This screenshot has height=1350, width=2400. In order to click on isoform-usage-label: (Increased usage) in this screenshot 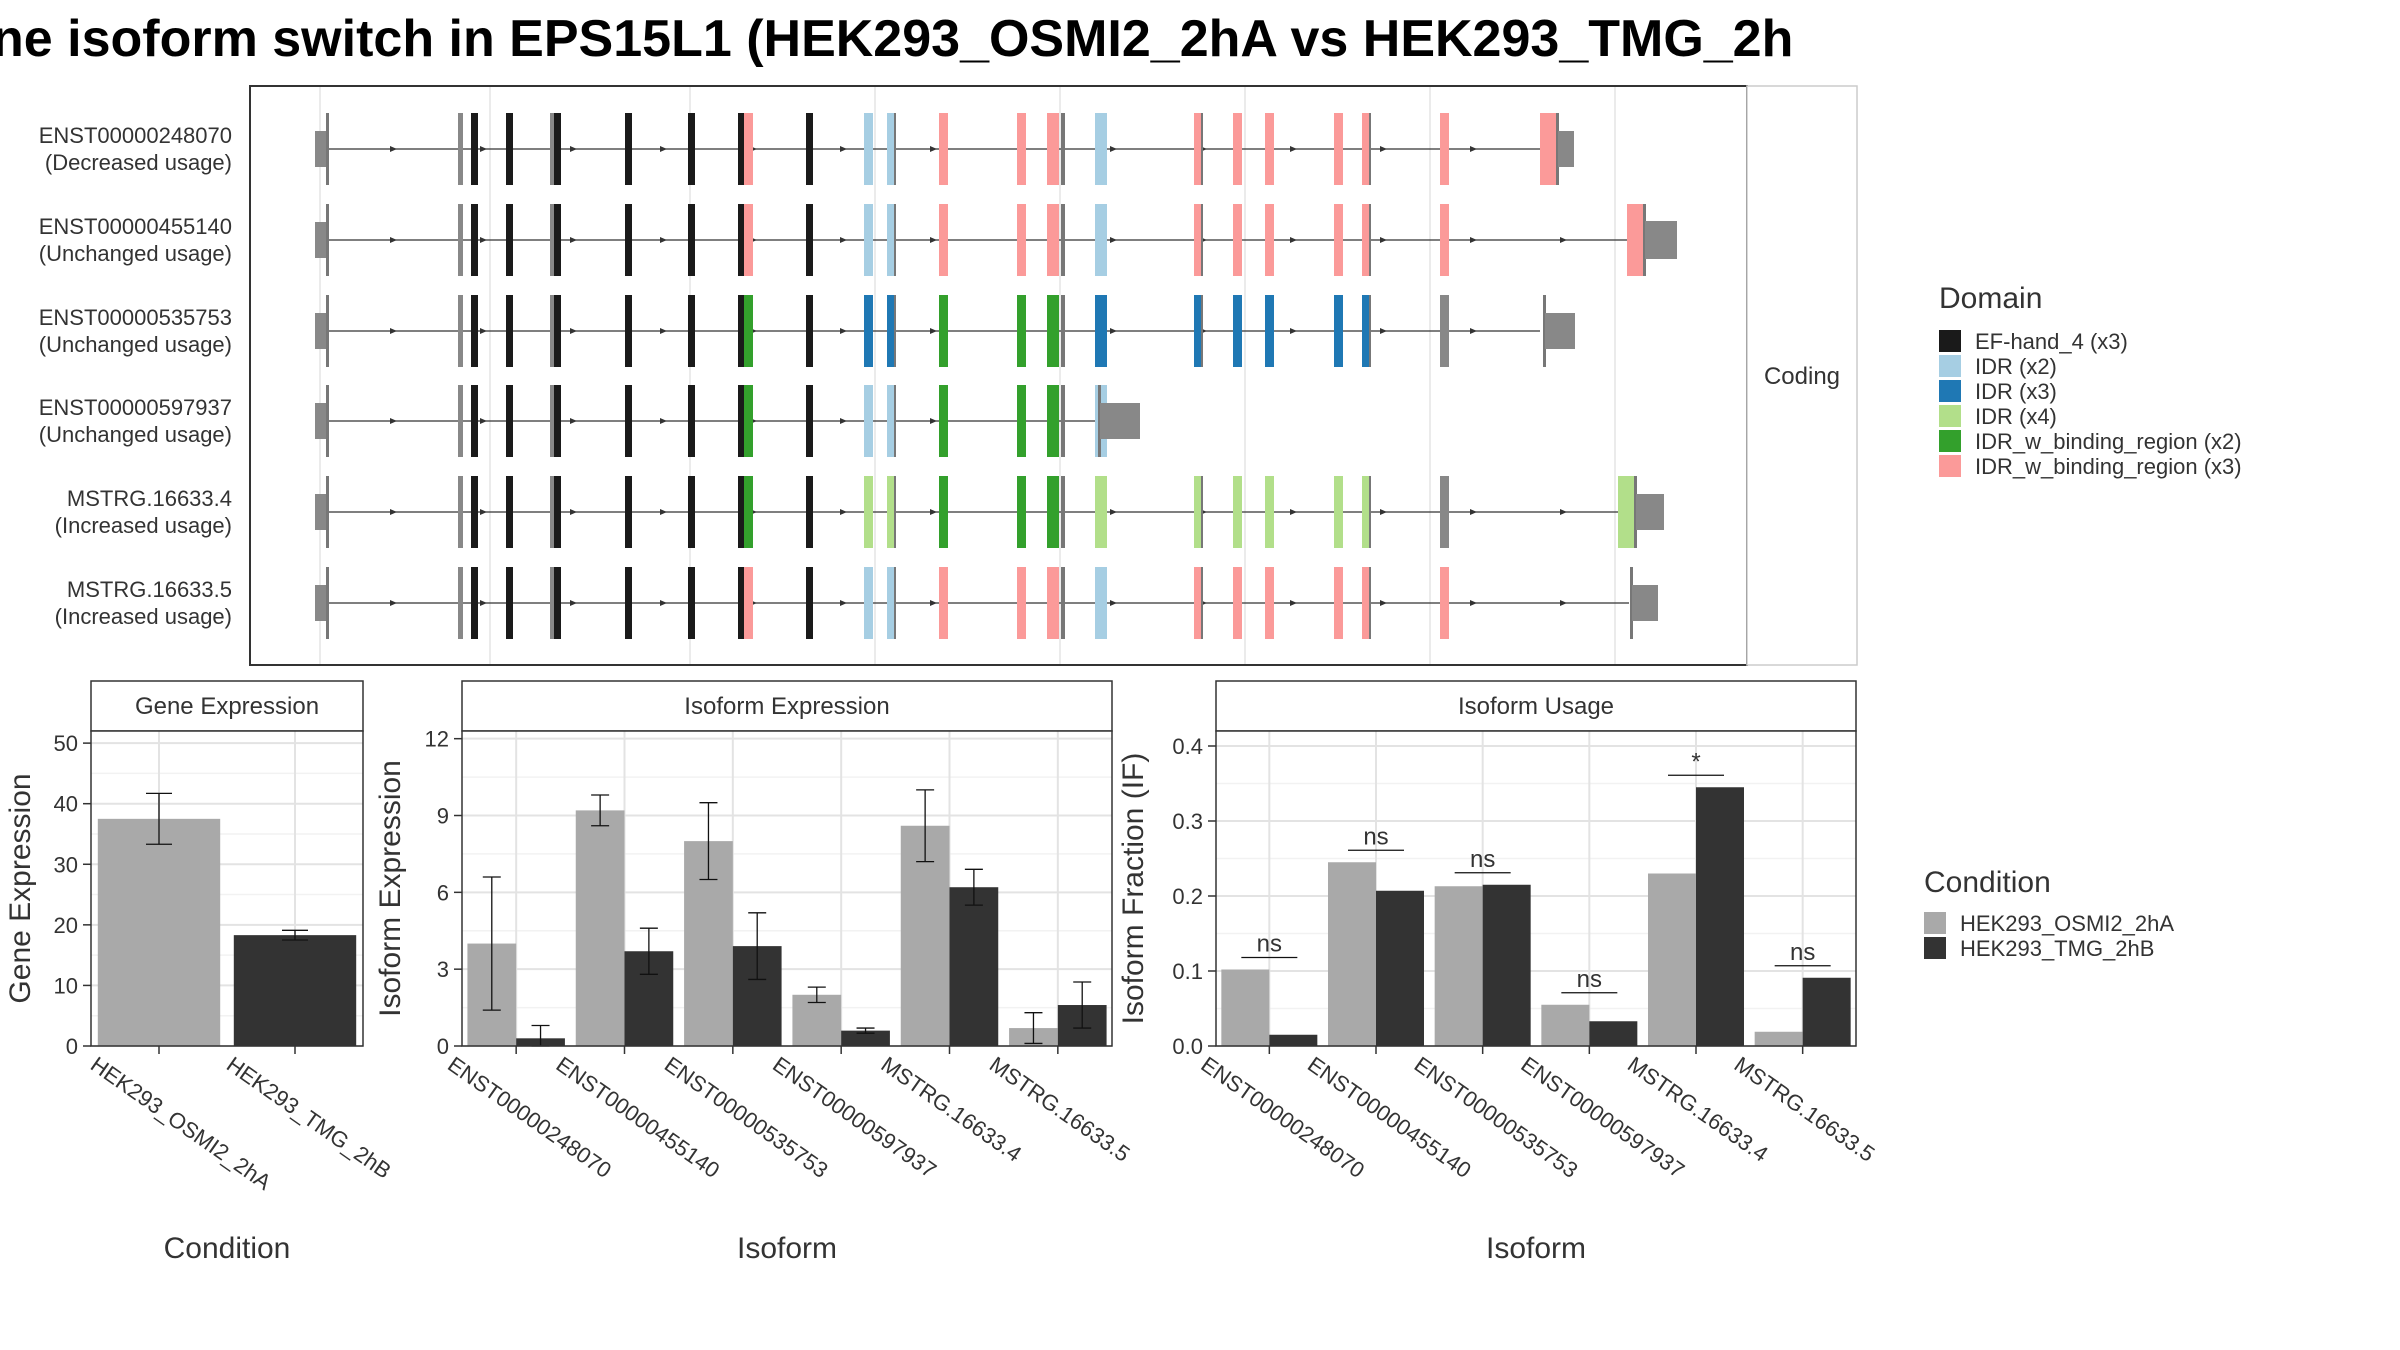, I will do `click(143, 616)`.